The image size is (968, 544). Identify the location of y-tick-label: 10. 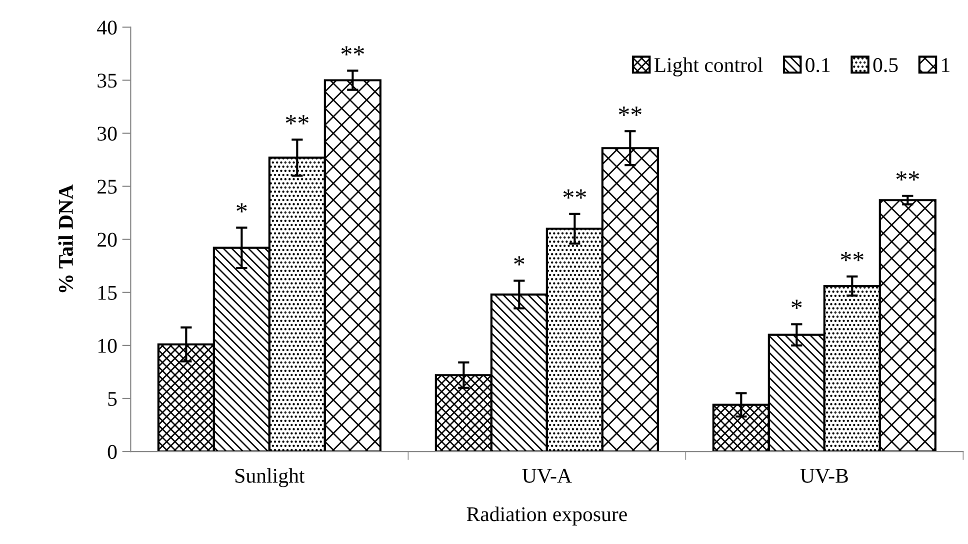
(107, 345).